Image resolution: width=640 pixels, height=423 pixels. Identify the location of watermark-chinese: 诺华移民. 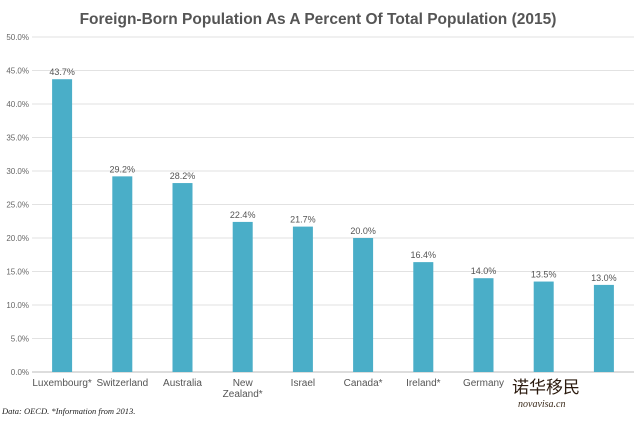
(546, 388).